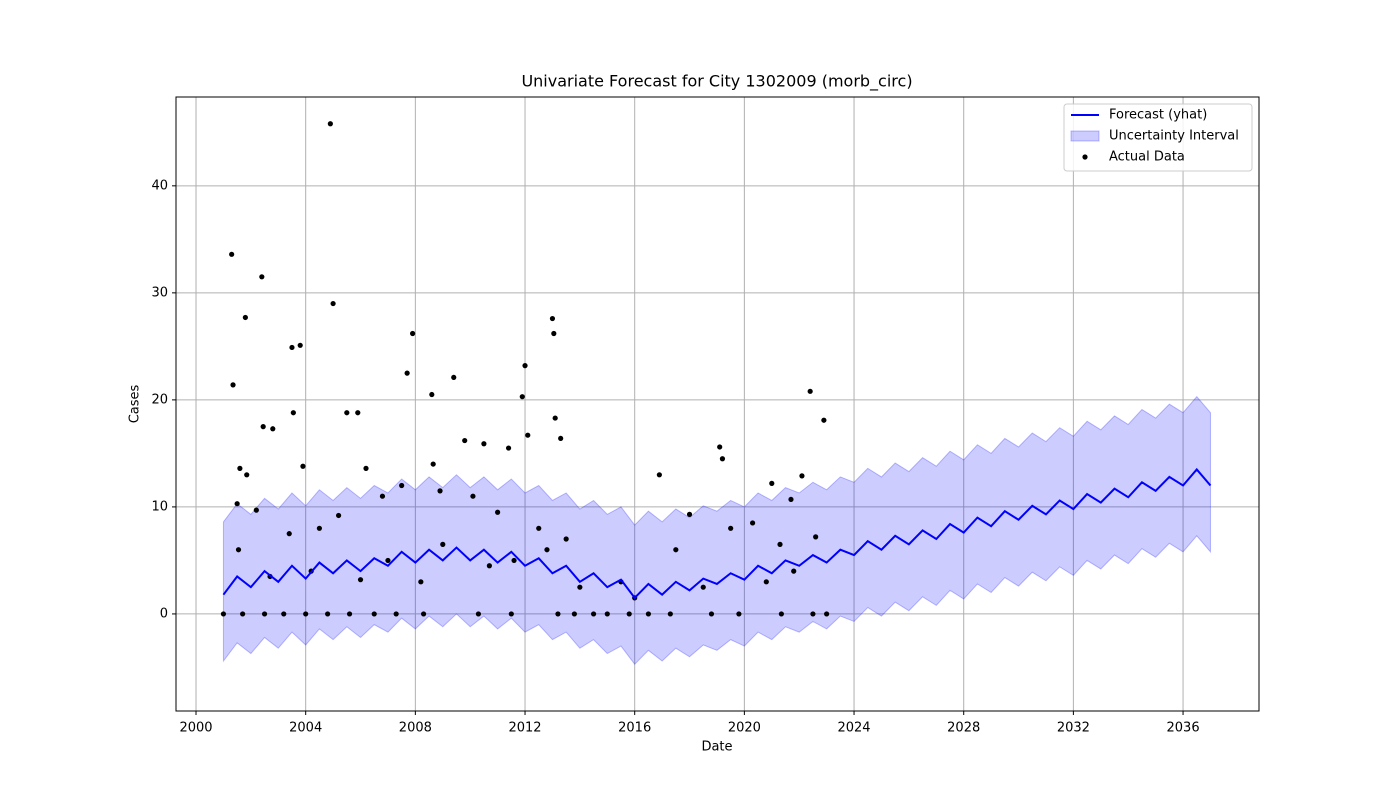 This screenshot has width=1400, height=804. I want to click on x-tick-label: 2032, so click(1073, 728).